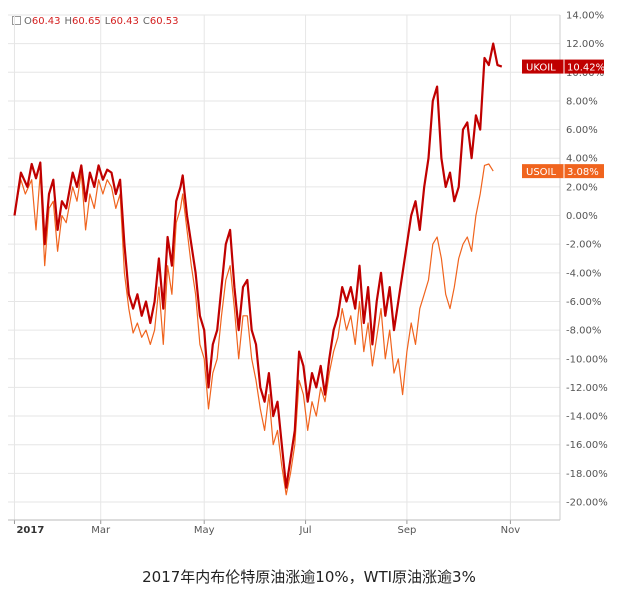 This screenshot has width=618, height=602. What do you see at coordinates (541, 68) in the screenshot?
I see `series-name-label: UKOIL` at bounding box center [541, 68].